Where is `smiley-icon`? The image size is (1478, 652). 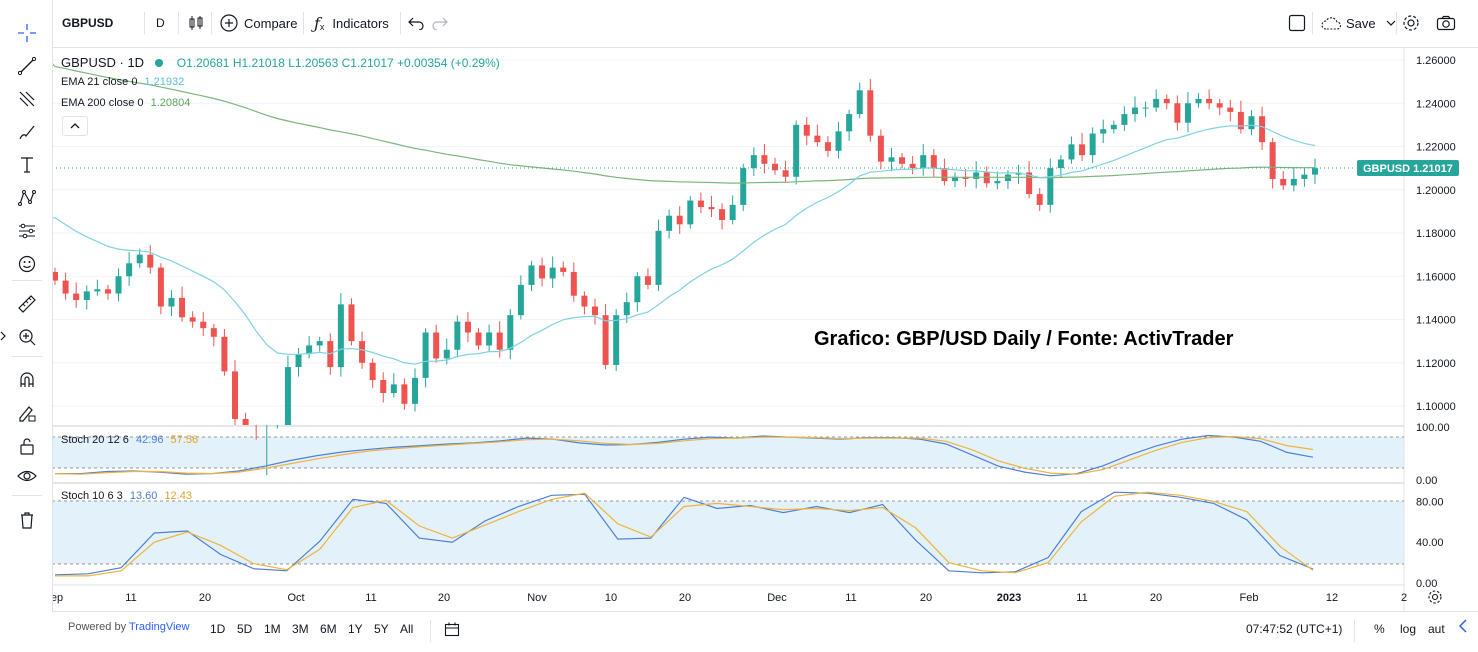
smiley-icon is located at coordinates (27, 264).